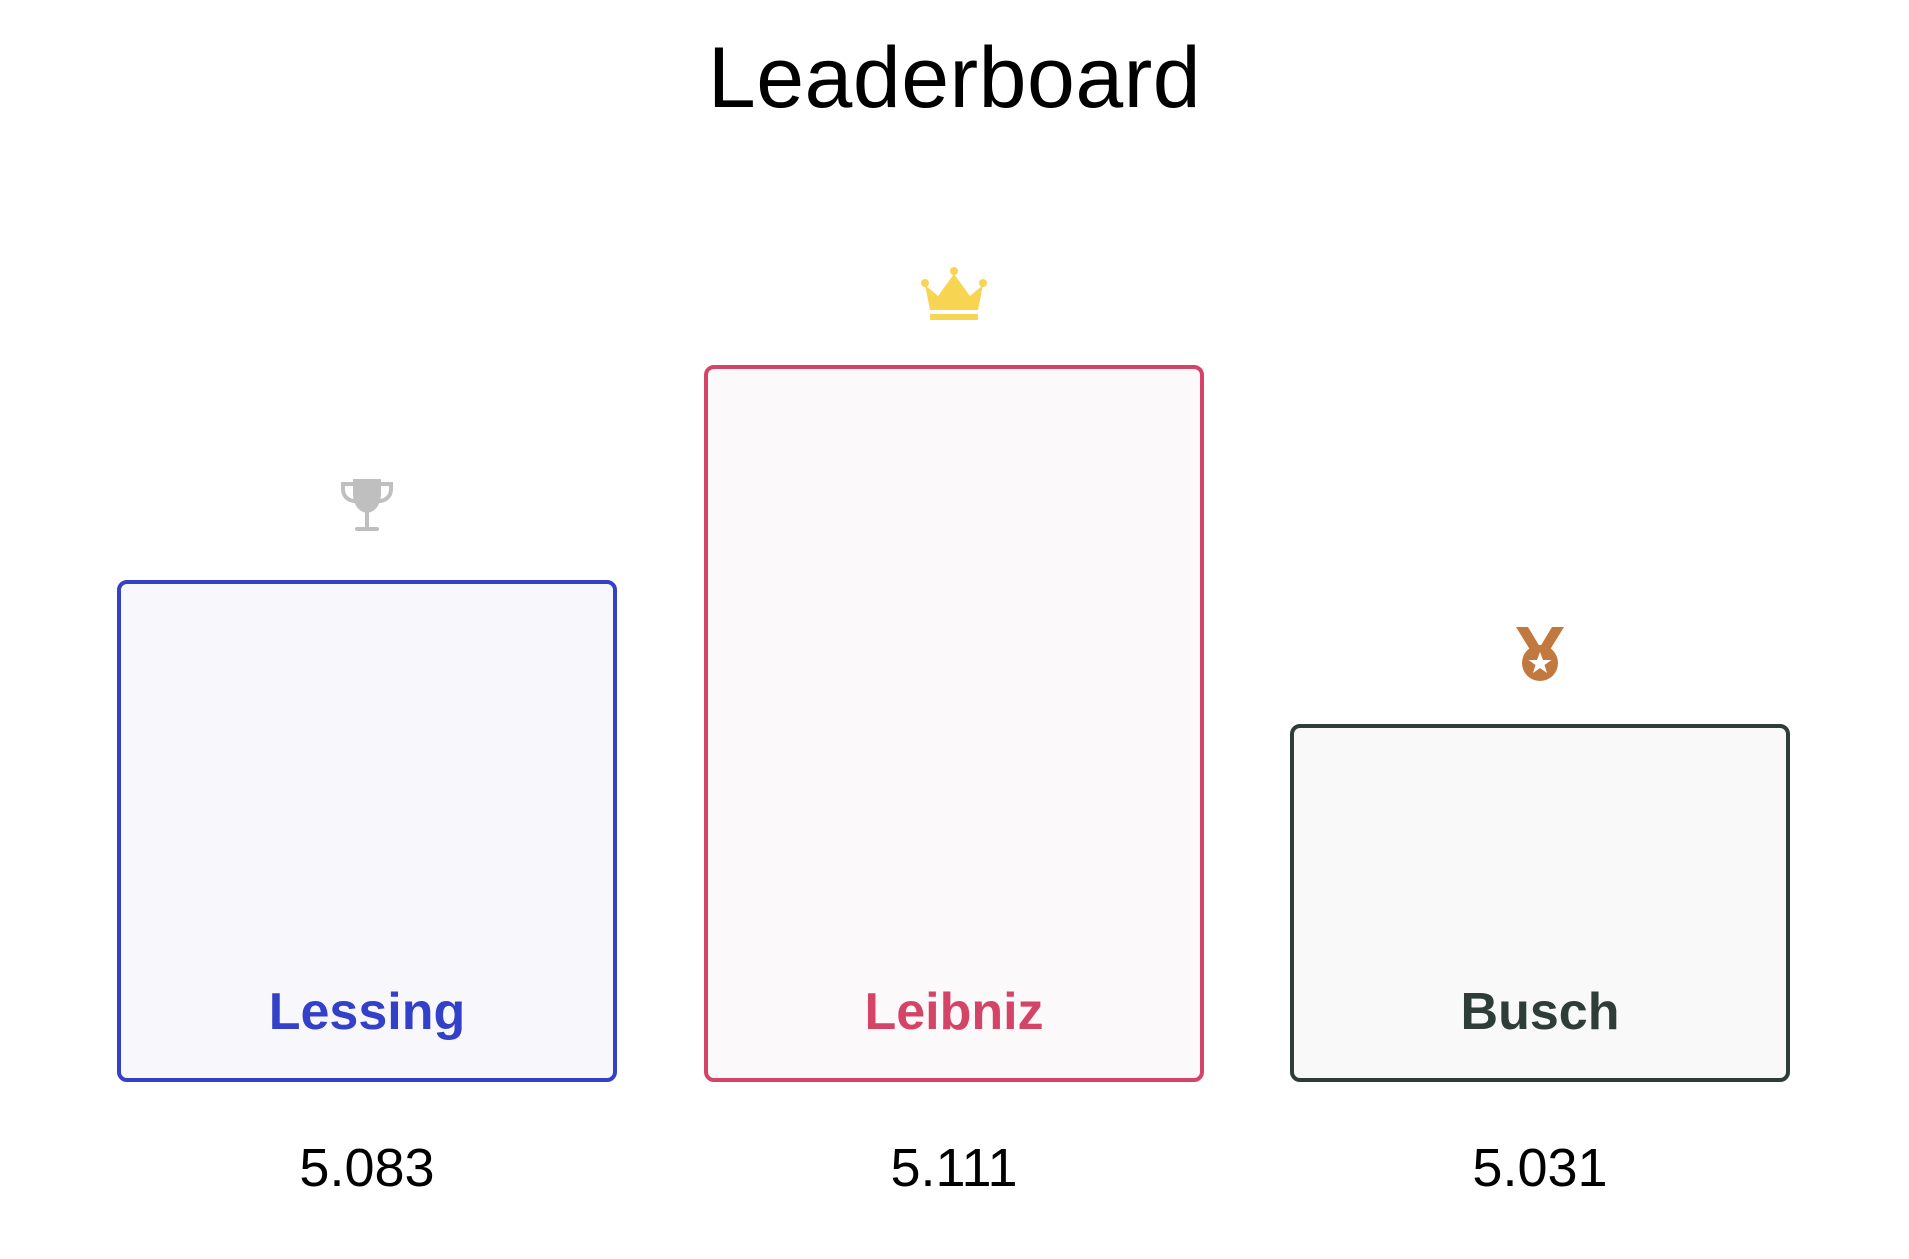 Image resolution: width=1909 pixels, height=1259 pixels. Describe the element at coordinates (954, 78) in the screenshot. I see `leaderboard-title: Leaderboard` at that location.